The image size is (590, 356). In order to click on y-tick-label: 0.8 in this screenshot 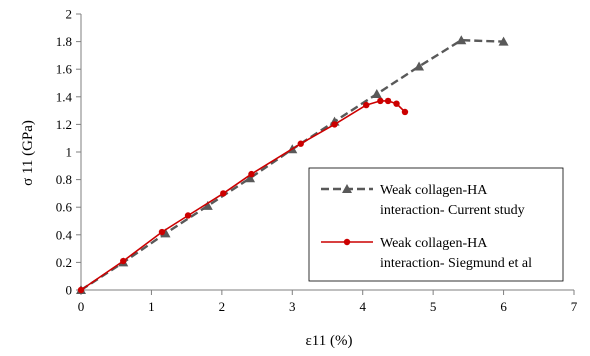, I will do `click(64, 179)`.